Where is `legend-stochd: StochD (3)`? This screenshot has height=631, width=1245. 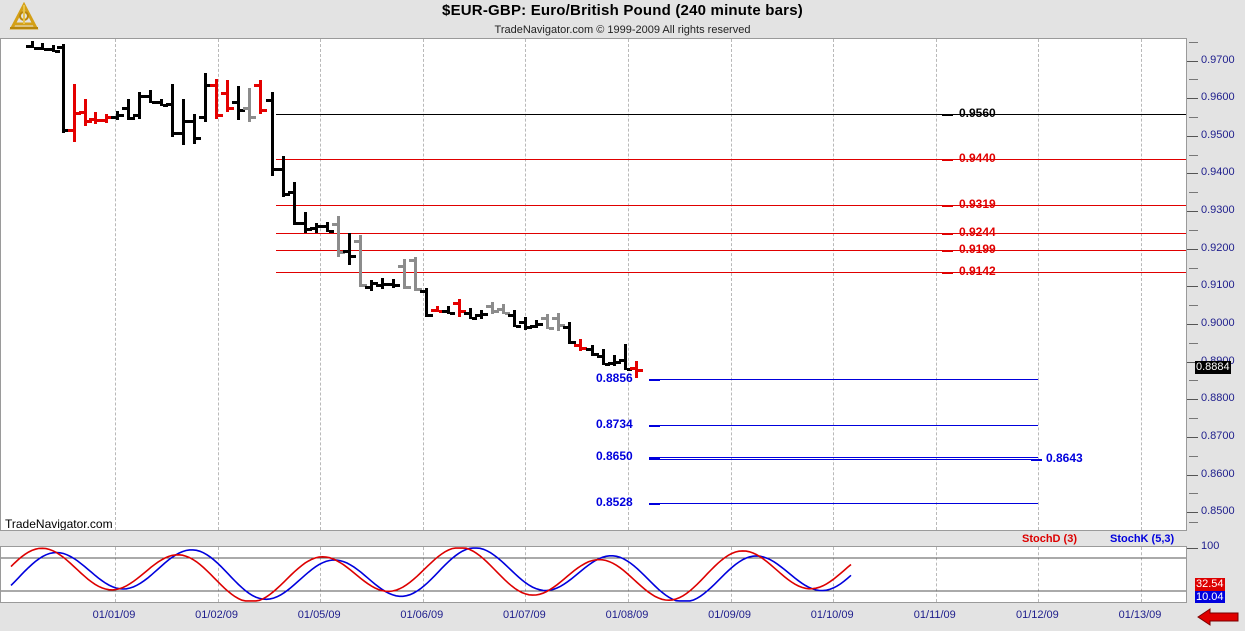 legend-stochd: StochD (3) is located at coordinates (1049, 539).